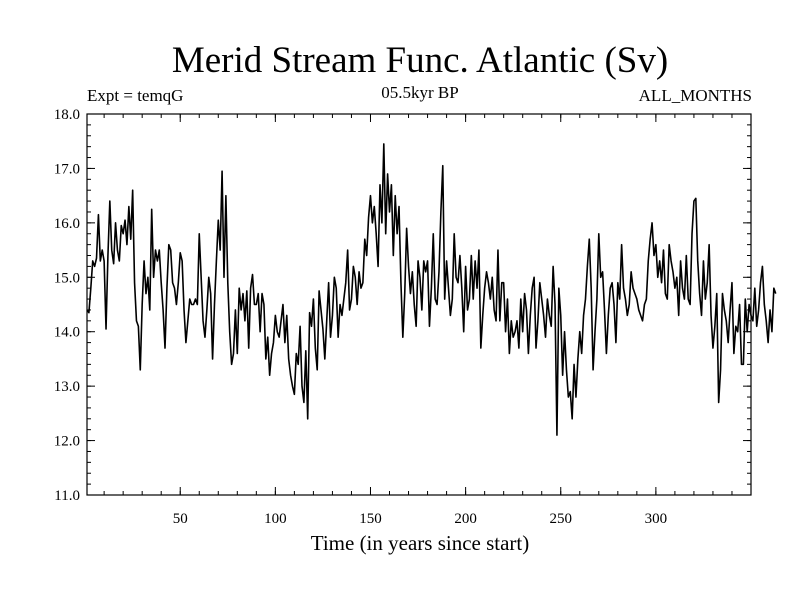 Image resolution: width=800 pixels, height=600 pixels. Describe the element at coordinates (135, 95) in the screenshot. I see `experiment-label: Expt = temqG` at that location.